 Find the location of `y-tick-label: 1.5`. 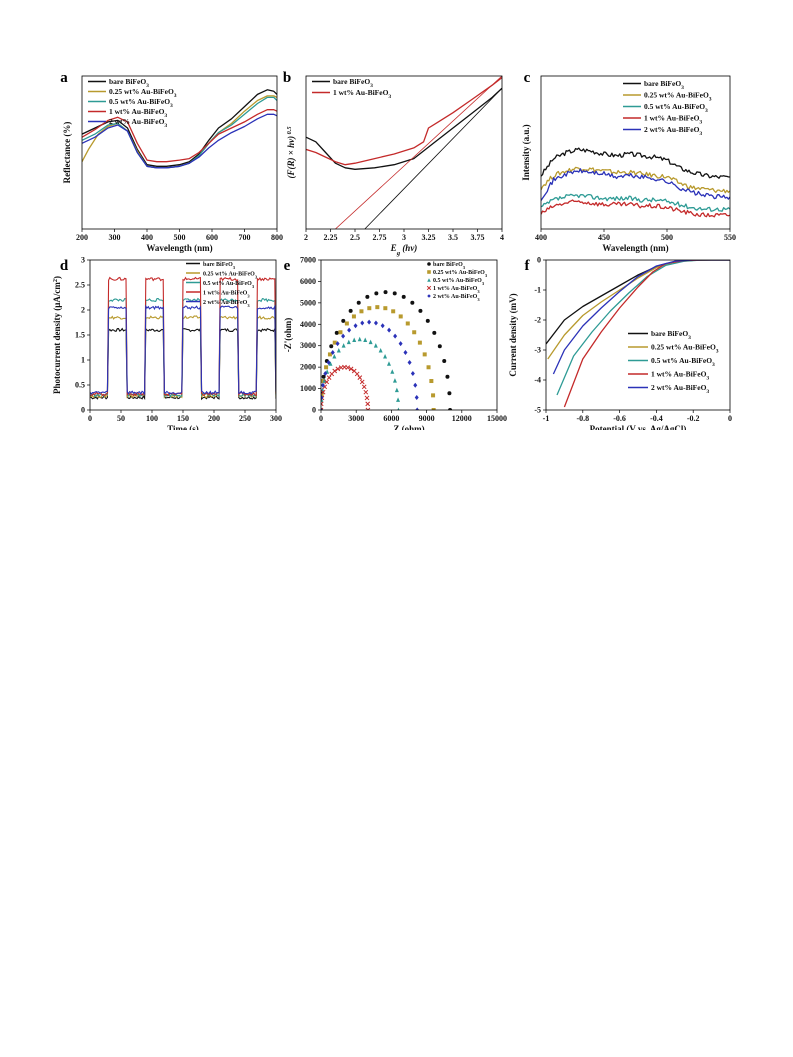

y-tick-label: 1.5 is located at coordinates (80, 335).